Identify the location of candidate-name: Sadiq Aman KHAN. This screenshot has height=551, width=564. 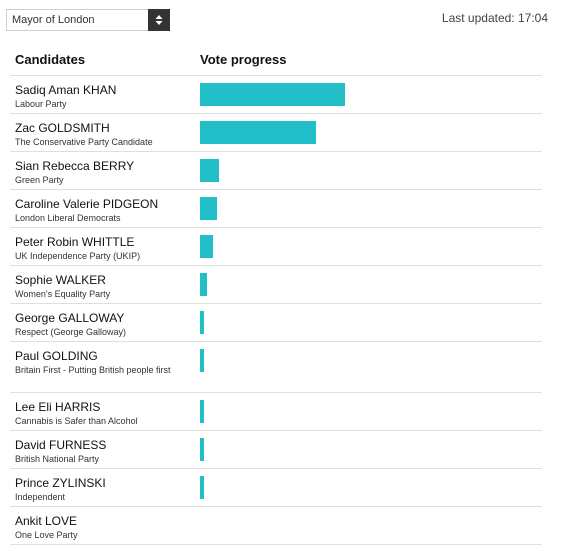
(66, 90).